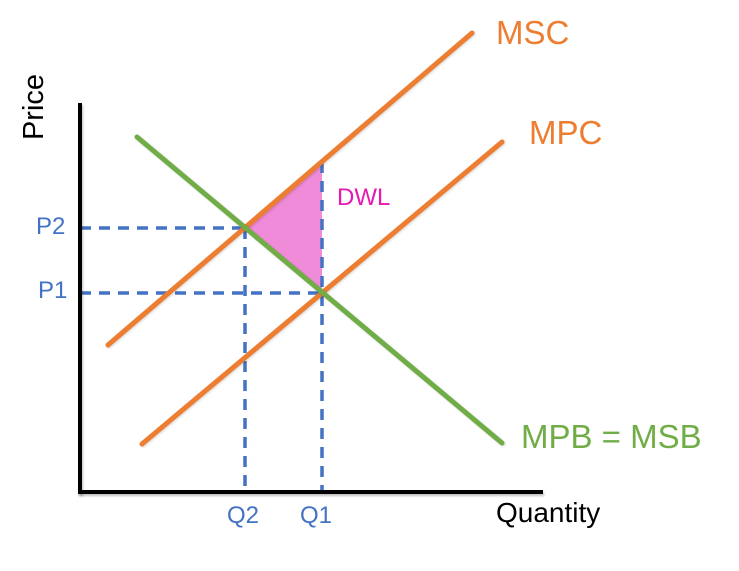 This screenshot has width=739, height=571. I want to click on price-p2-label: P2, so click(51, 226).